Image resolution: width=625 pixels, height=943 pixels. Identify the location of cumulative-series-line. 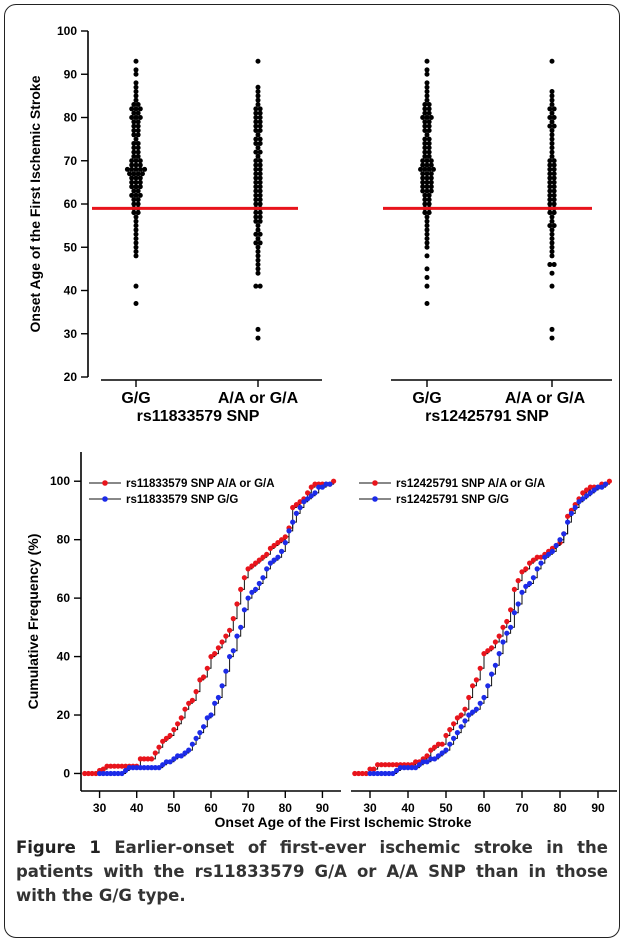
(214, 628).